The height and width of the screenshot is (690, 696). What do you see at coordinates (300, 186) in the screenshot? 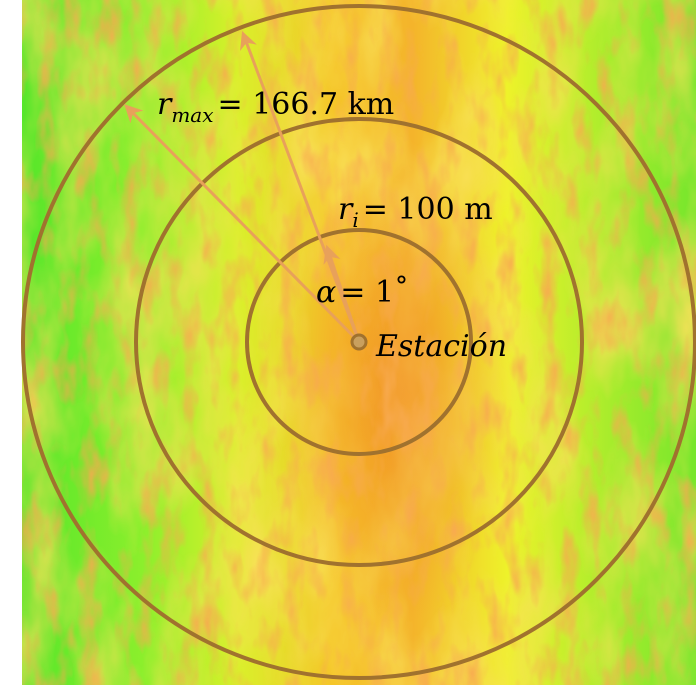
I see `ri-arrow` at bounding box center [300, 186].